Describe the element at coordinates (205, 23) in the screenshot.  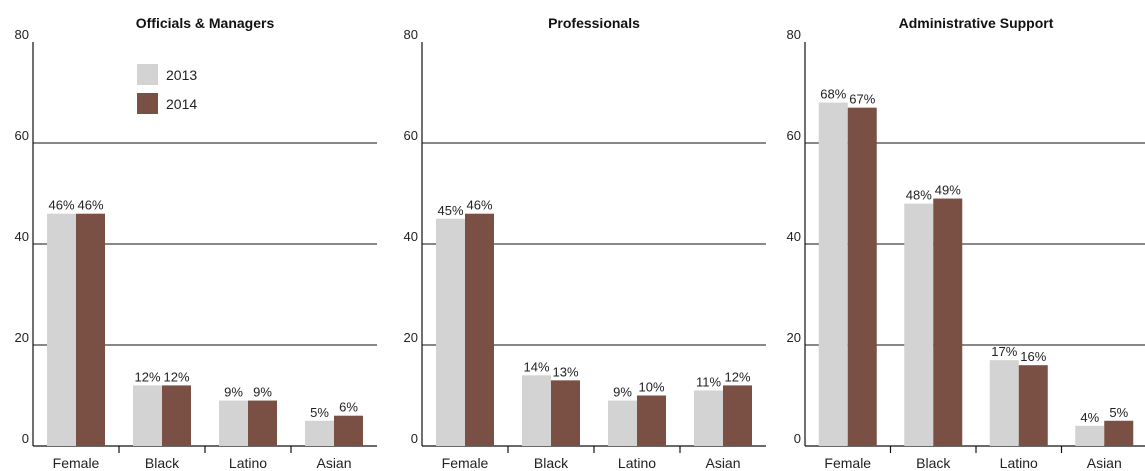
I see `chart-title: Officials & Managers` at that location.